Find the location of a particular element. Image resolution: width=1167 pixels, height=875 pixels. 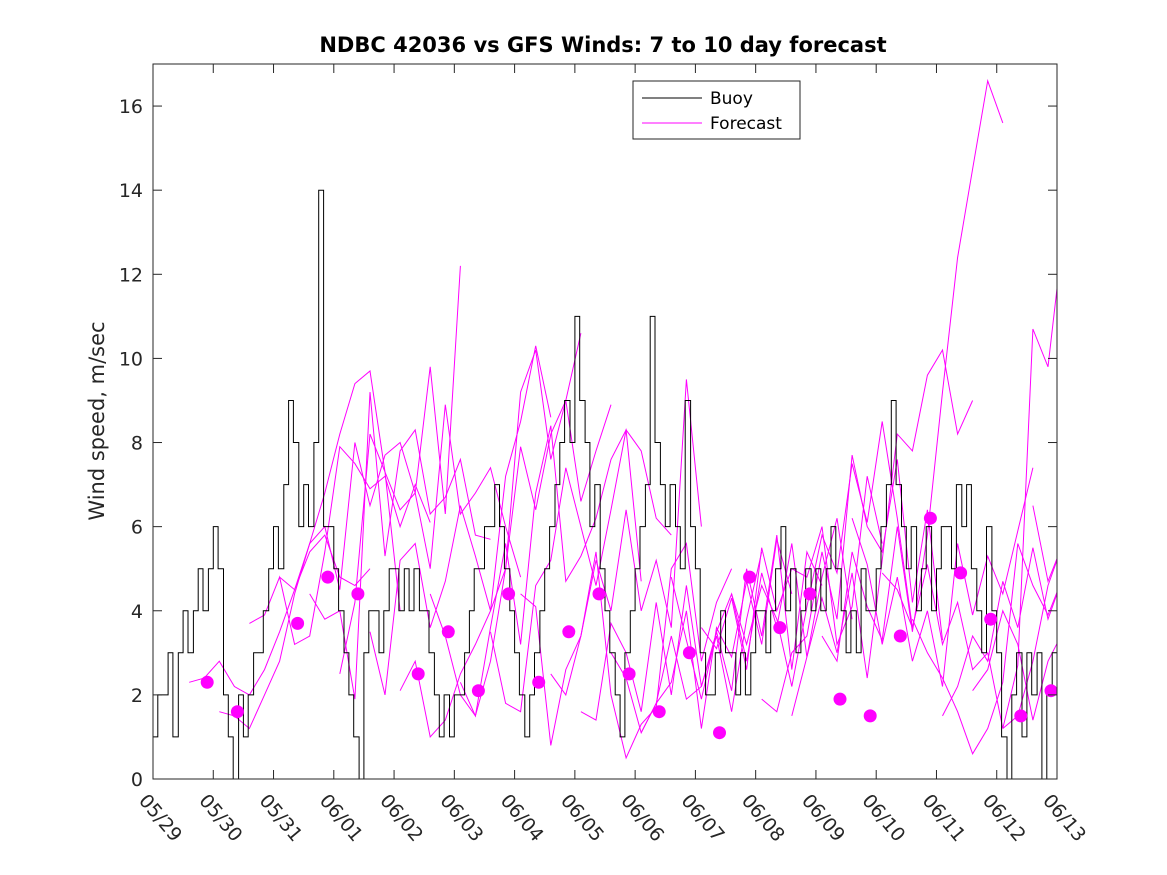

y-tick-label: 2 is located at coordinates (137, 696).